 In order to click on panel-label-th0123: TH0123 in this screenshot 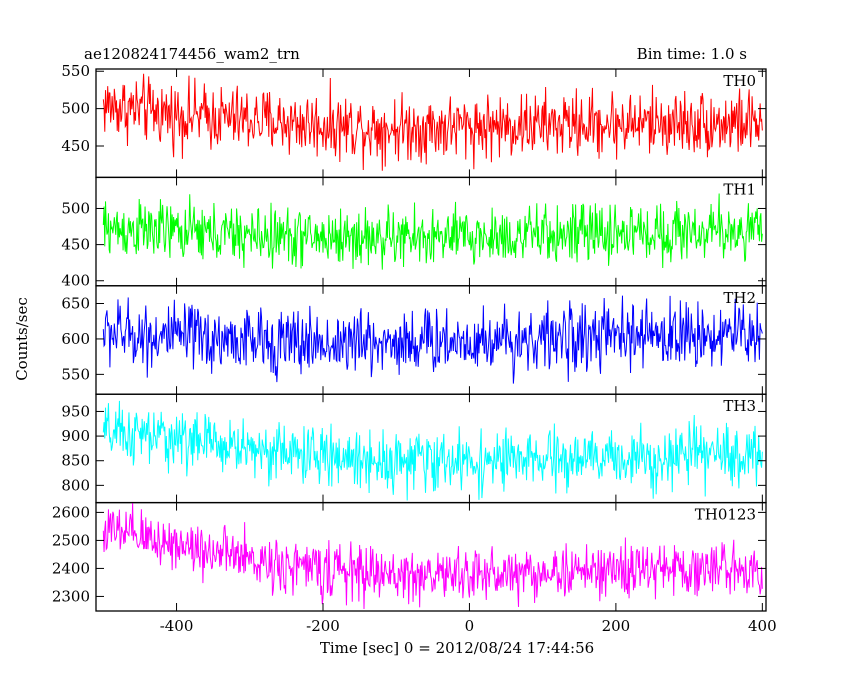, I will do `click(725, 515)`.